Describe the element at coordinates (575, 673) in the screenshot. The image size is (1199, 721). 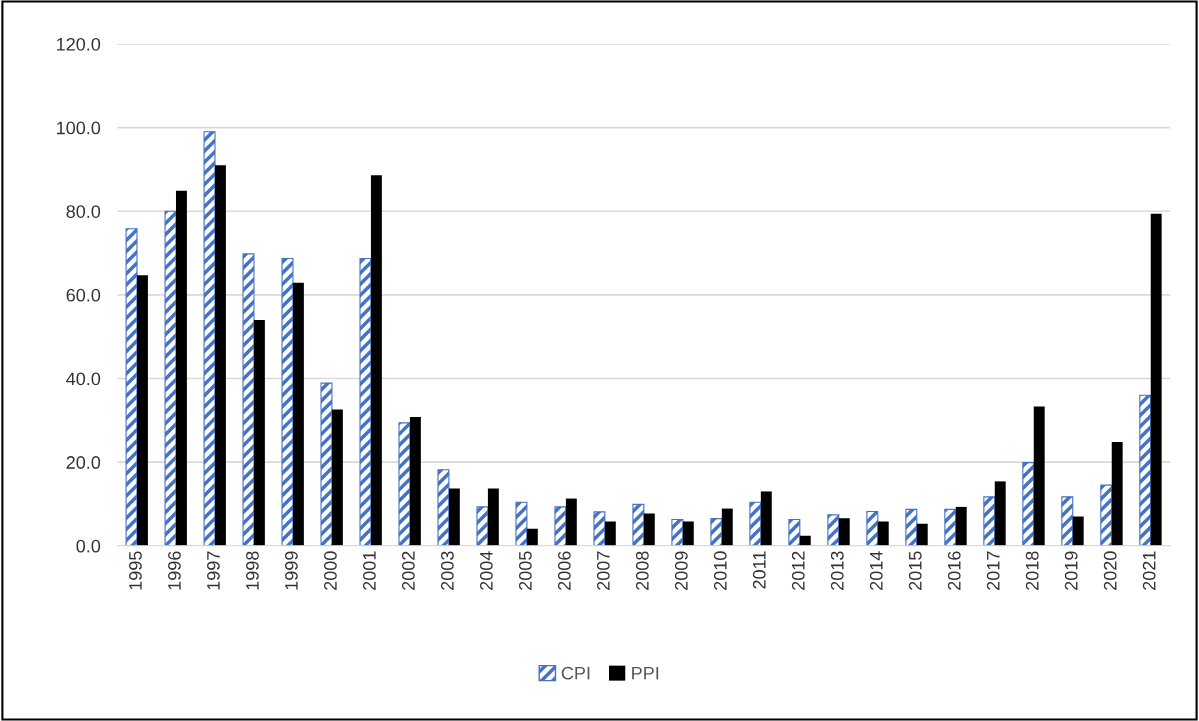
I see `legend-label: CPI` at that location.